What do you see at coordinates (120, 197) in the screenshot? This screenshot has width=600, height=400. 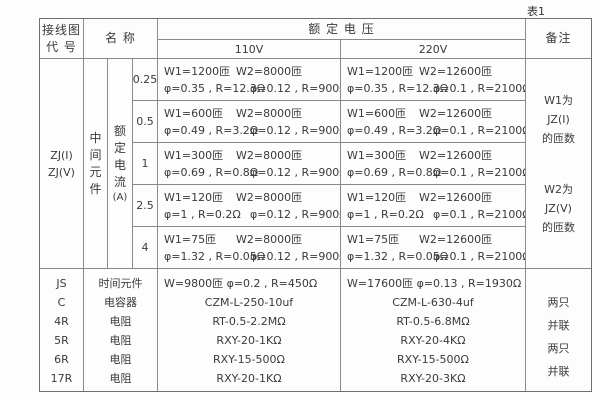 I see `rated-current-unit: (A)` at bounding box center [120, 197].